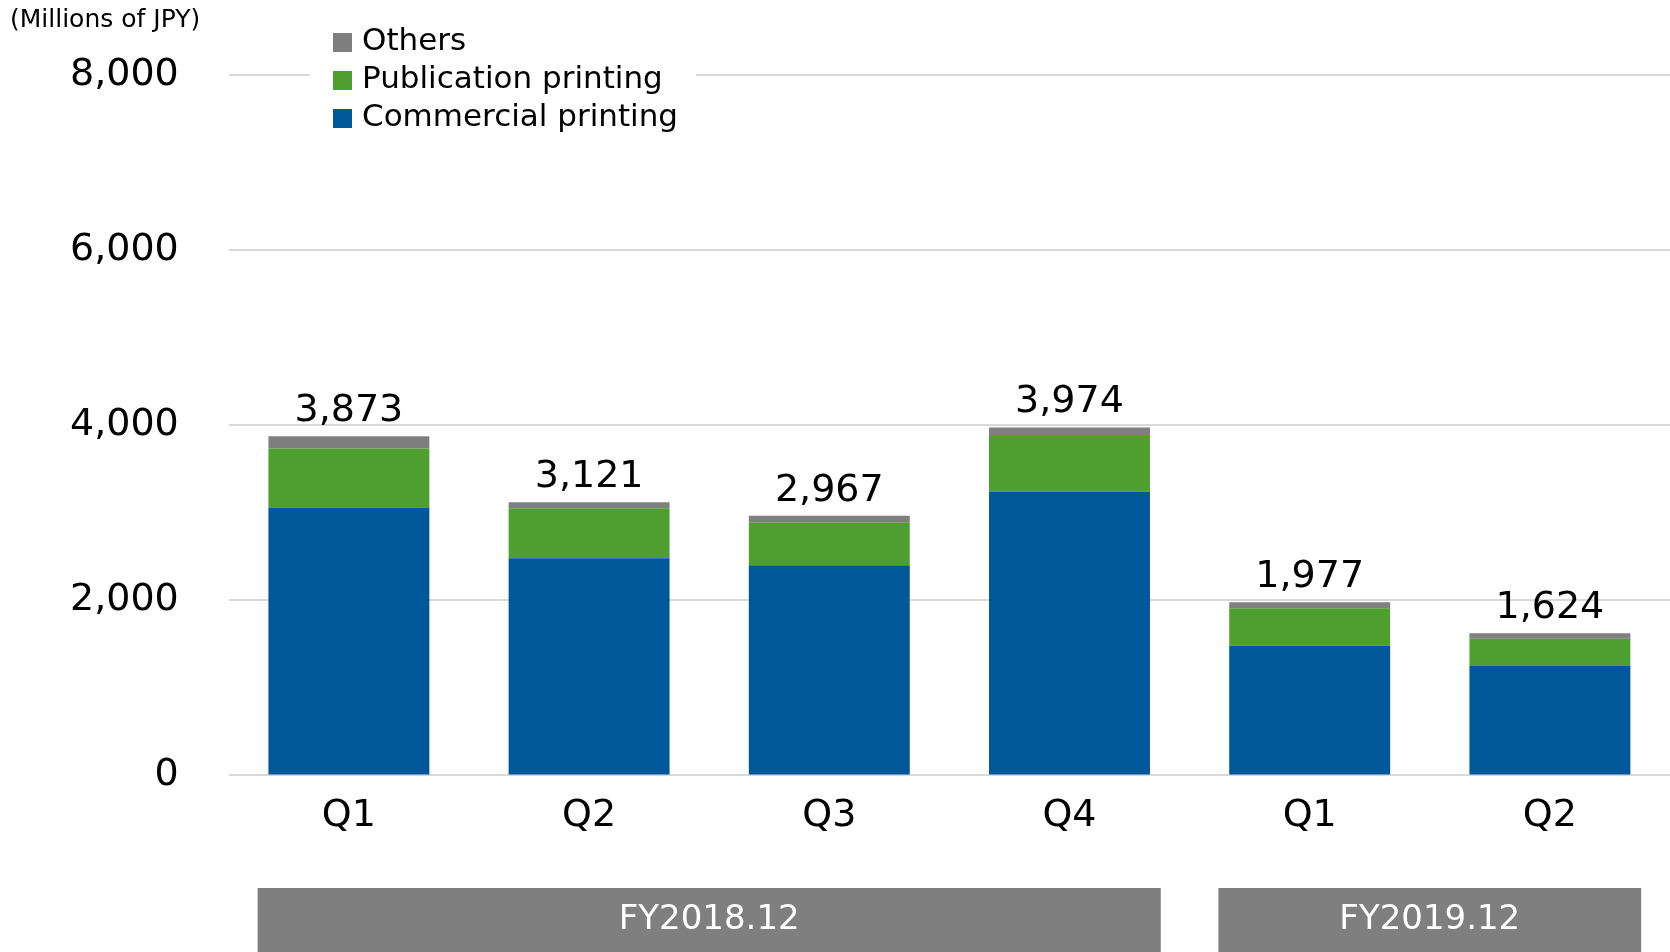  I want to click on legend-label: Commercial printing, so click(520, 115).